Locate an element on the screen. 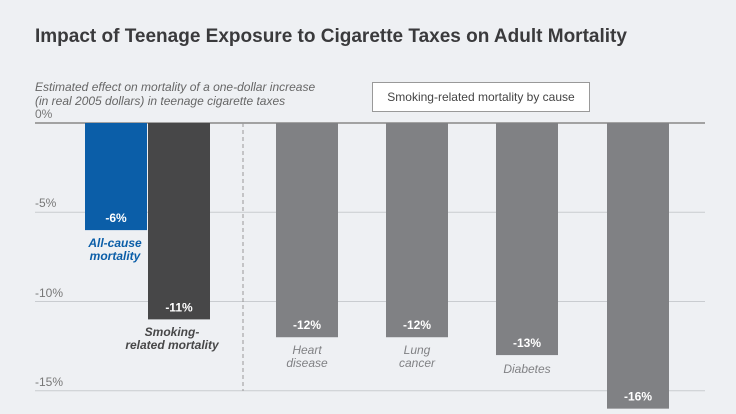  value-label: -16% is located at coordinates (638, 397).